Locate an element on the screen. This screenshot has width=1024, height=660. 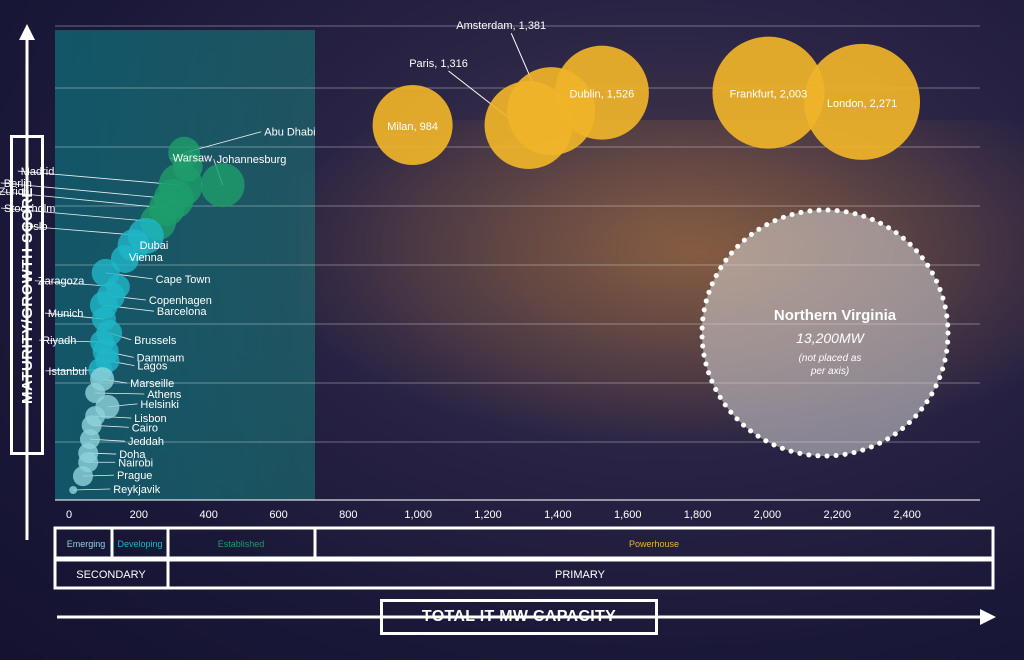
label-paris: Paris, 1,316 is located at coordinates (438, 64).